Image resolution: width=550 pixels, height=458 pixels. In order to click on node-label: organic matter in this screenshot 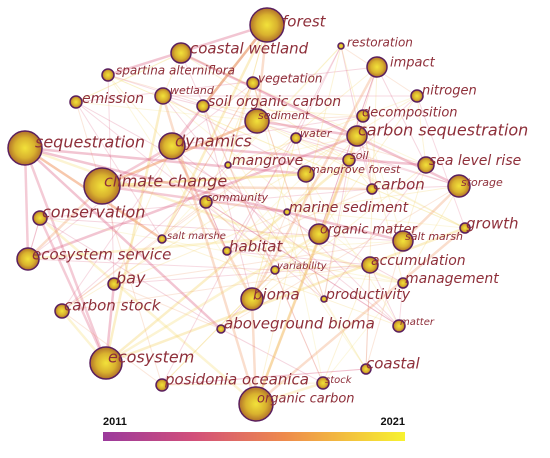, I will do `click(369, 230)`.